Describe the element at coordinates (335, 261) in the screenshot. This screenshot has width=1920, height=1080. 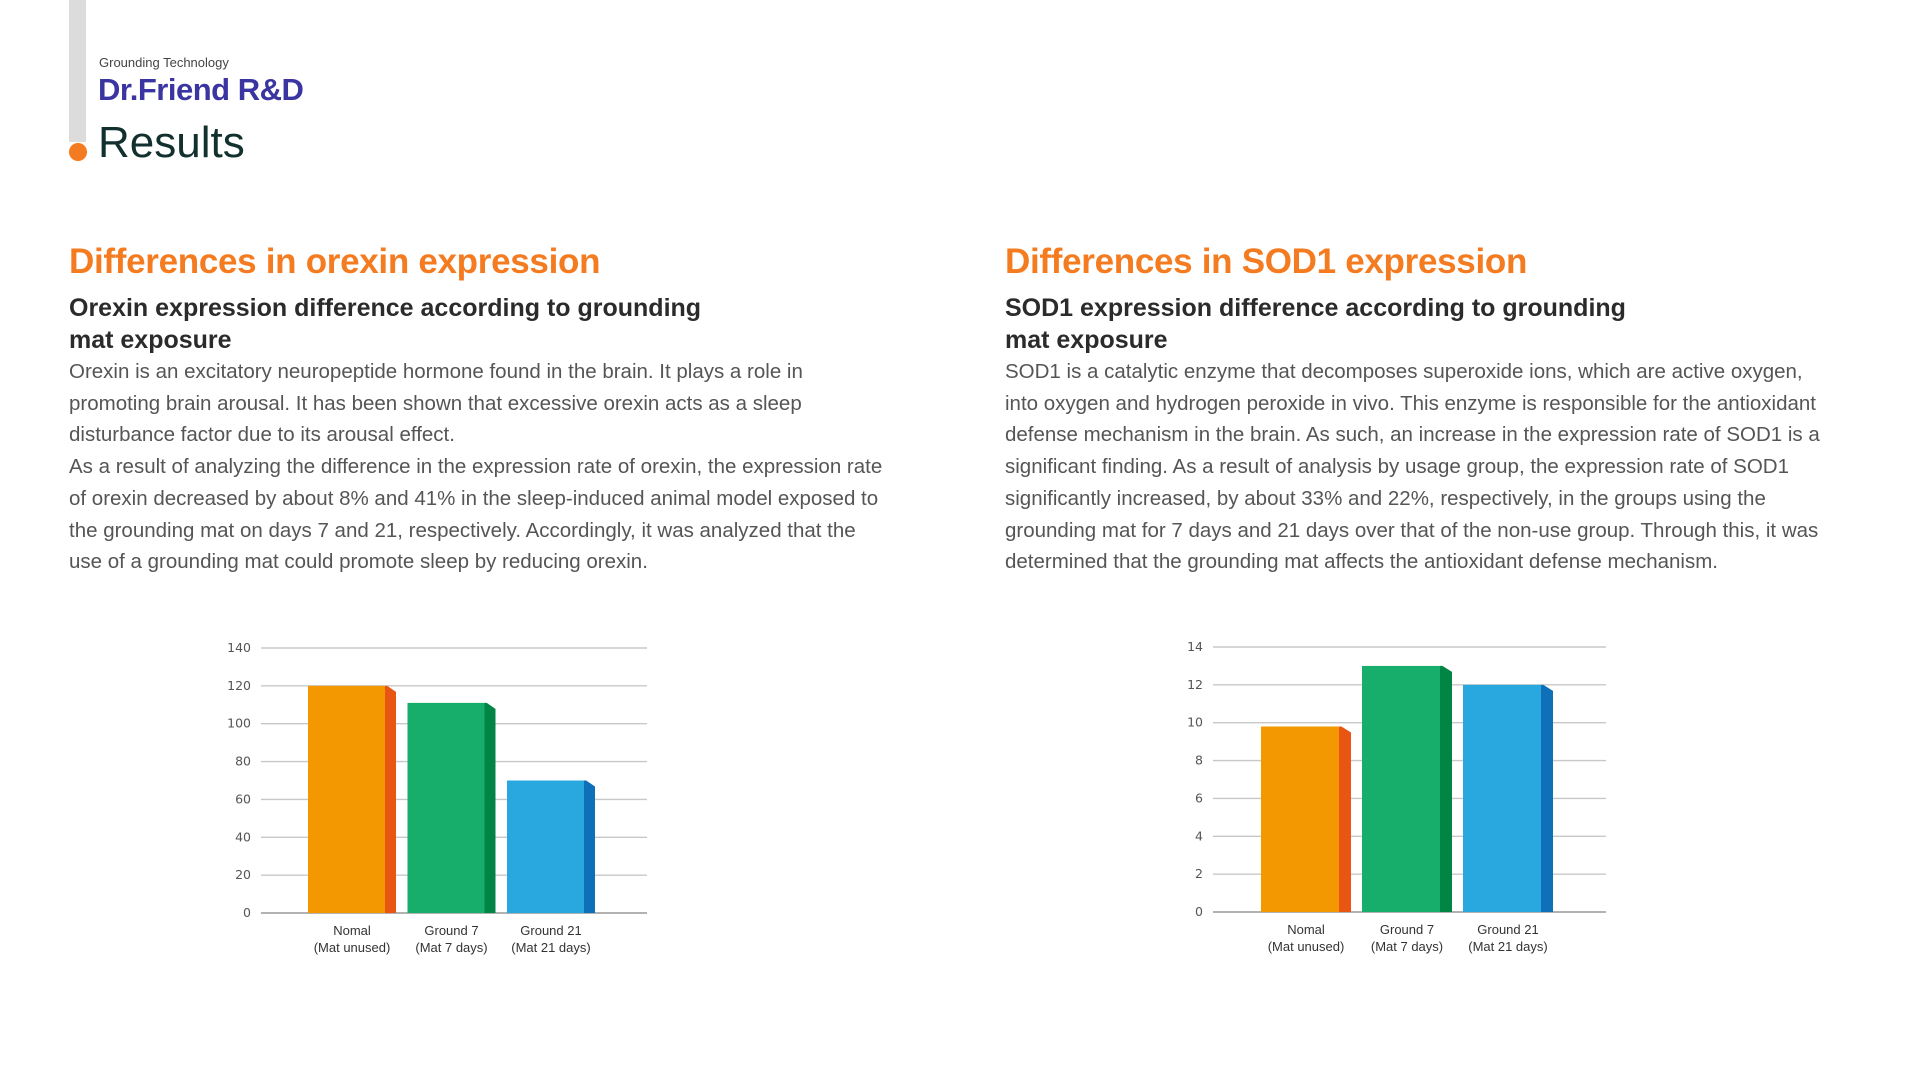
I see `section-title: Differences in orexin expression` at that location.